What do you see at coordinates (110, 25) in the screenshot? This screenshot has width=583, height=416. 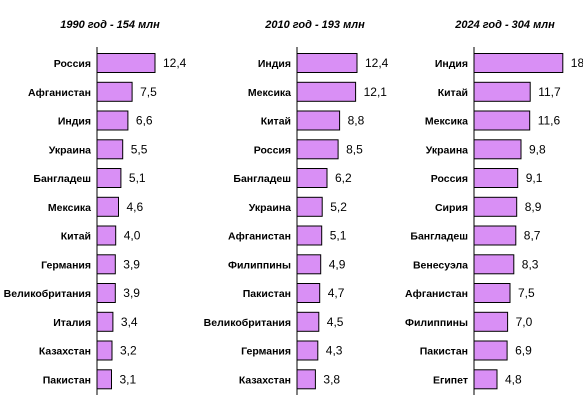 I see `chart-title: 1990 год - 154 млн` at bounding box center [110, 25].